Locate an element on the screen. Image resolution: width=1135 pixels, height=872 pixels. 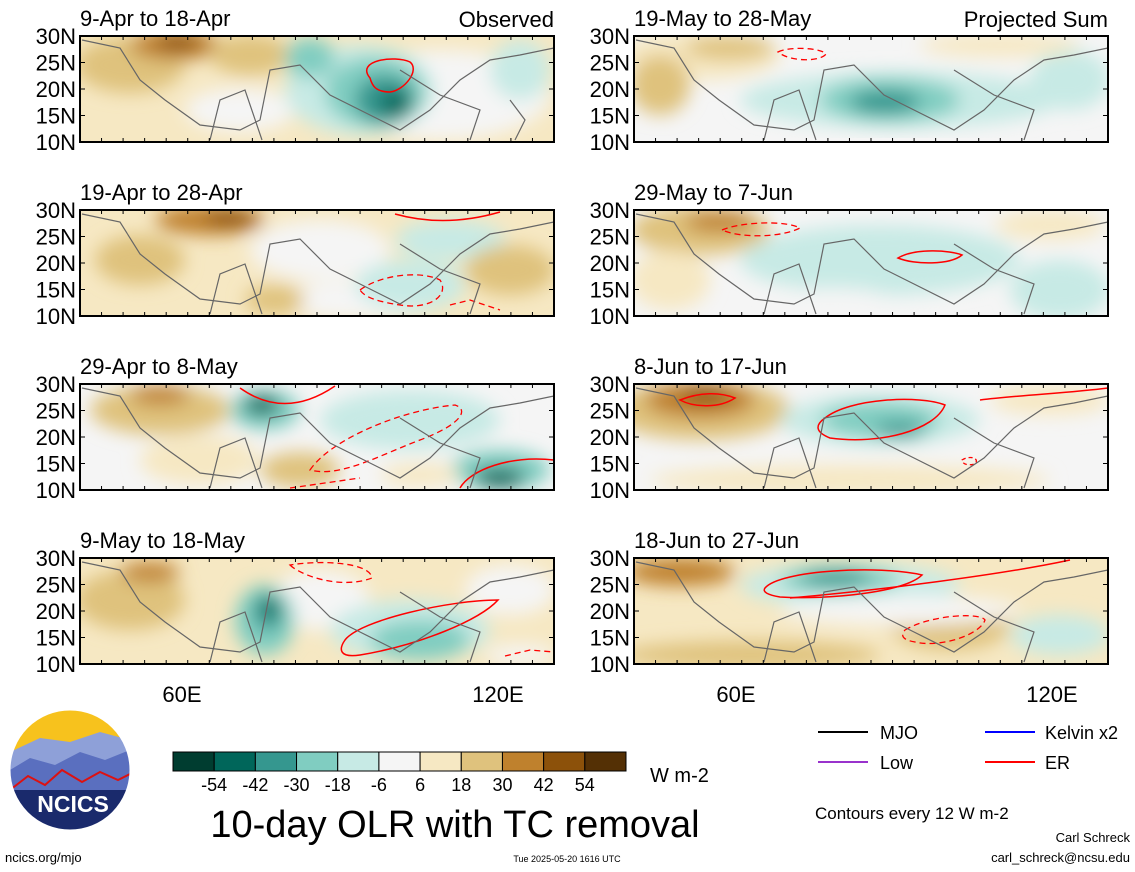
colorbar-tick-label: -54 is located at coordinates (214, 785).